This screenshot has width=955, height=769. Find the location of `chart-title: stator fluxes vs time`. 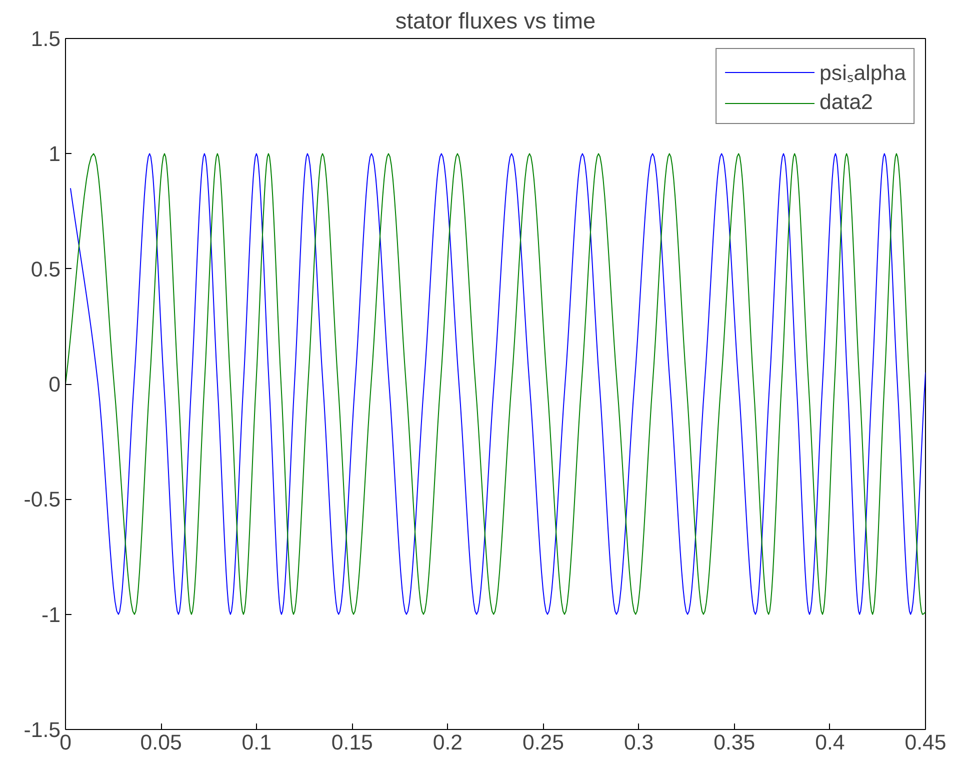

chart-title: stator fluxes vs time is located at coordinates (495, 21).